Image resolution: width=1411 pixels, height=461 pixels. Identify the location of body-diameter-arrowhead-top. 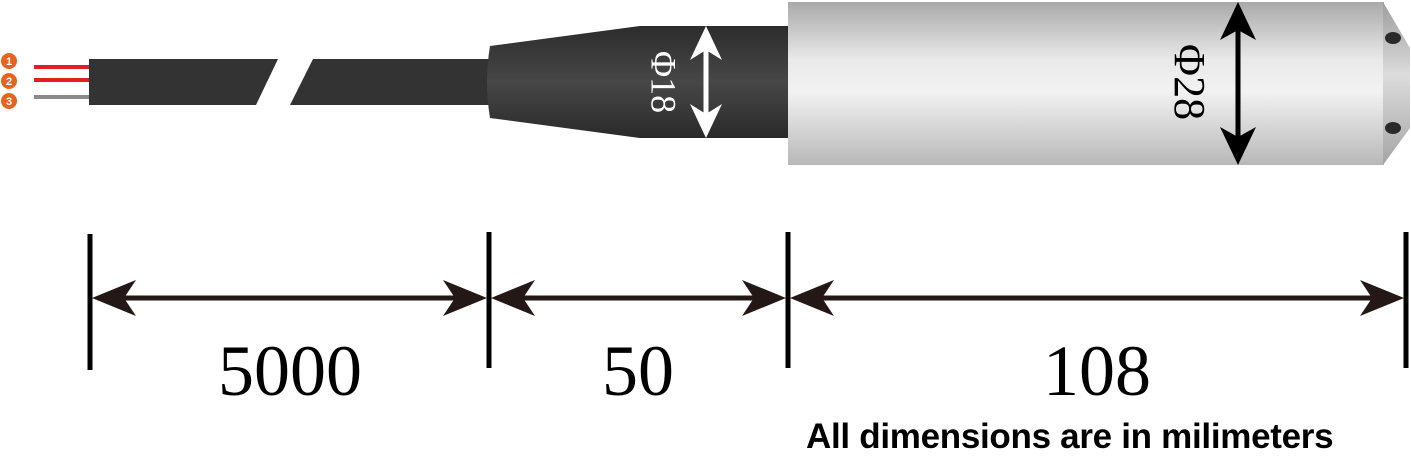
(1238, 21).